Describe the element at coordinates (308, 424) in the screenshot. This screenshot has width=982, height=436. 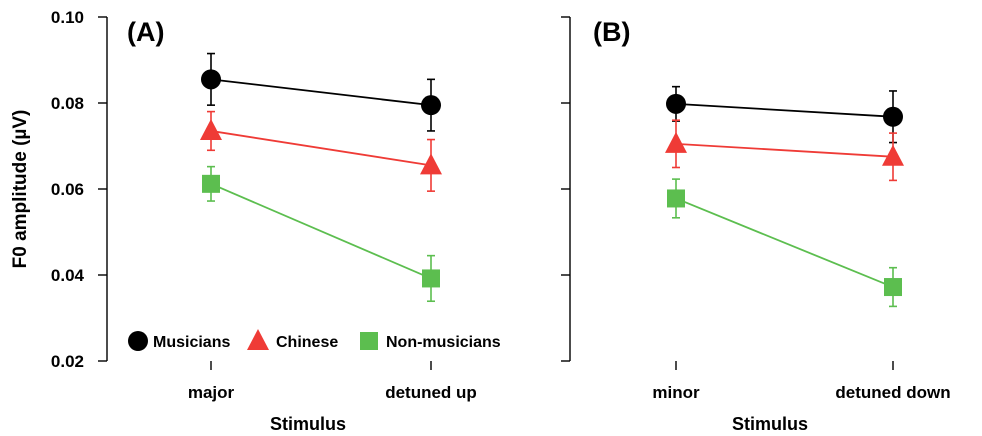
I see `panel-a-x-axis-label: Stimulus` at that location.